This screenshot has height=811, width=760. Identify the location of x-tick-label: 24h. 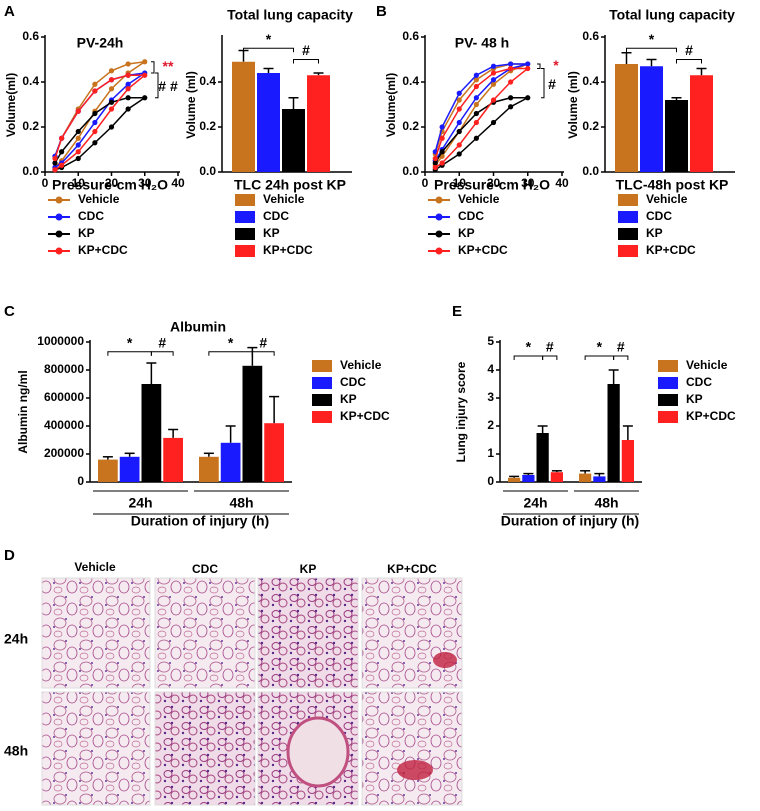
(140, 503).